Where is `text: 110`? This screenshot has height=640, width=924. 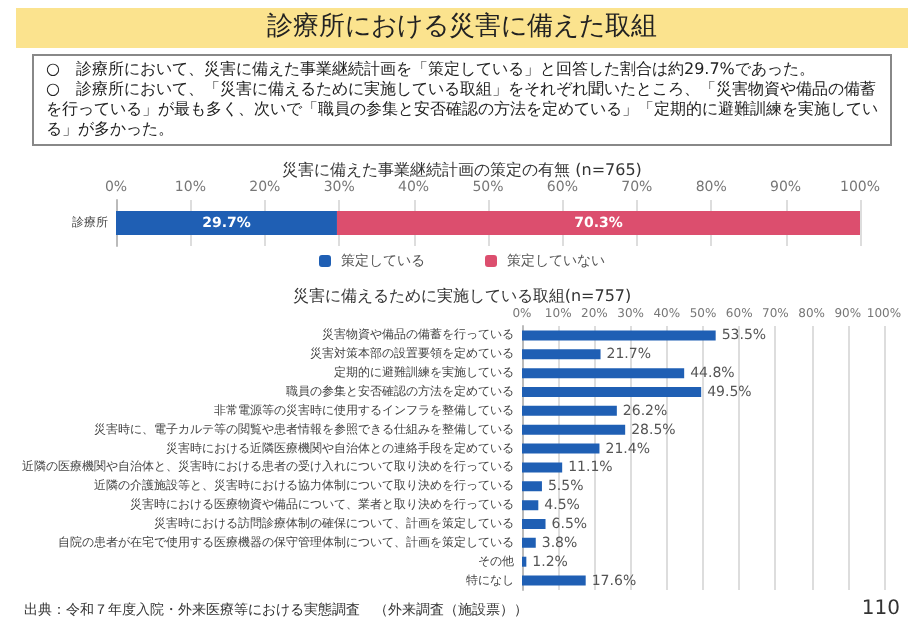 text: 110 is located at coordinates (880, 609).